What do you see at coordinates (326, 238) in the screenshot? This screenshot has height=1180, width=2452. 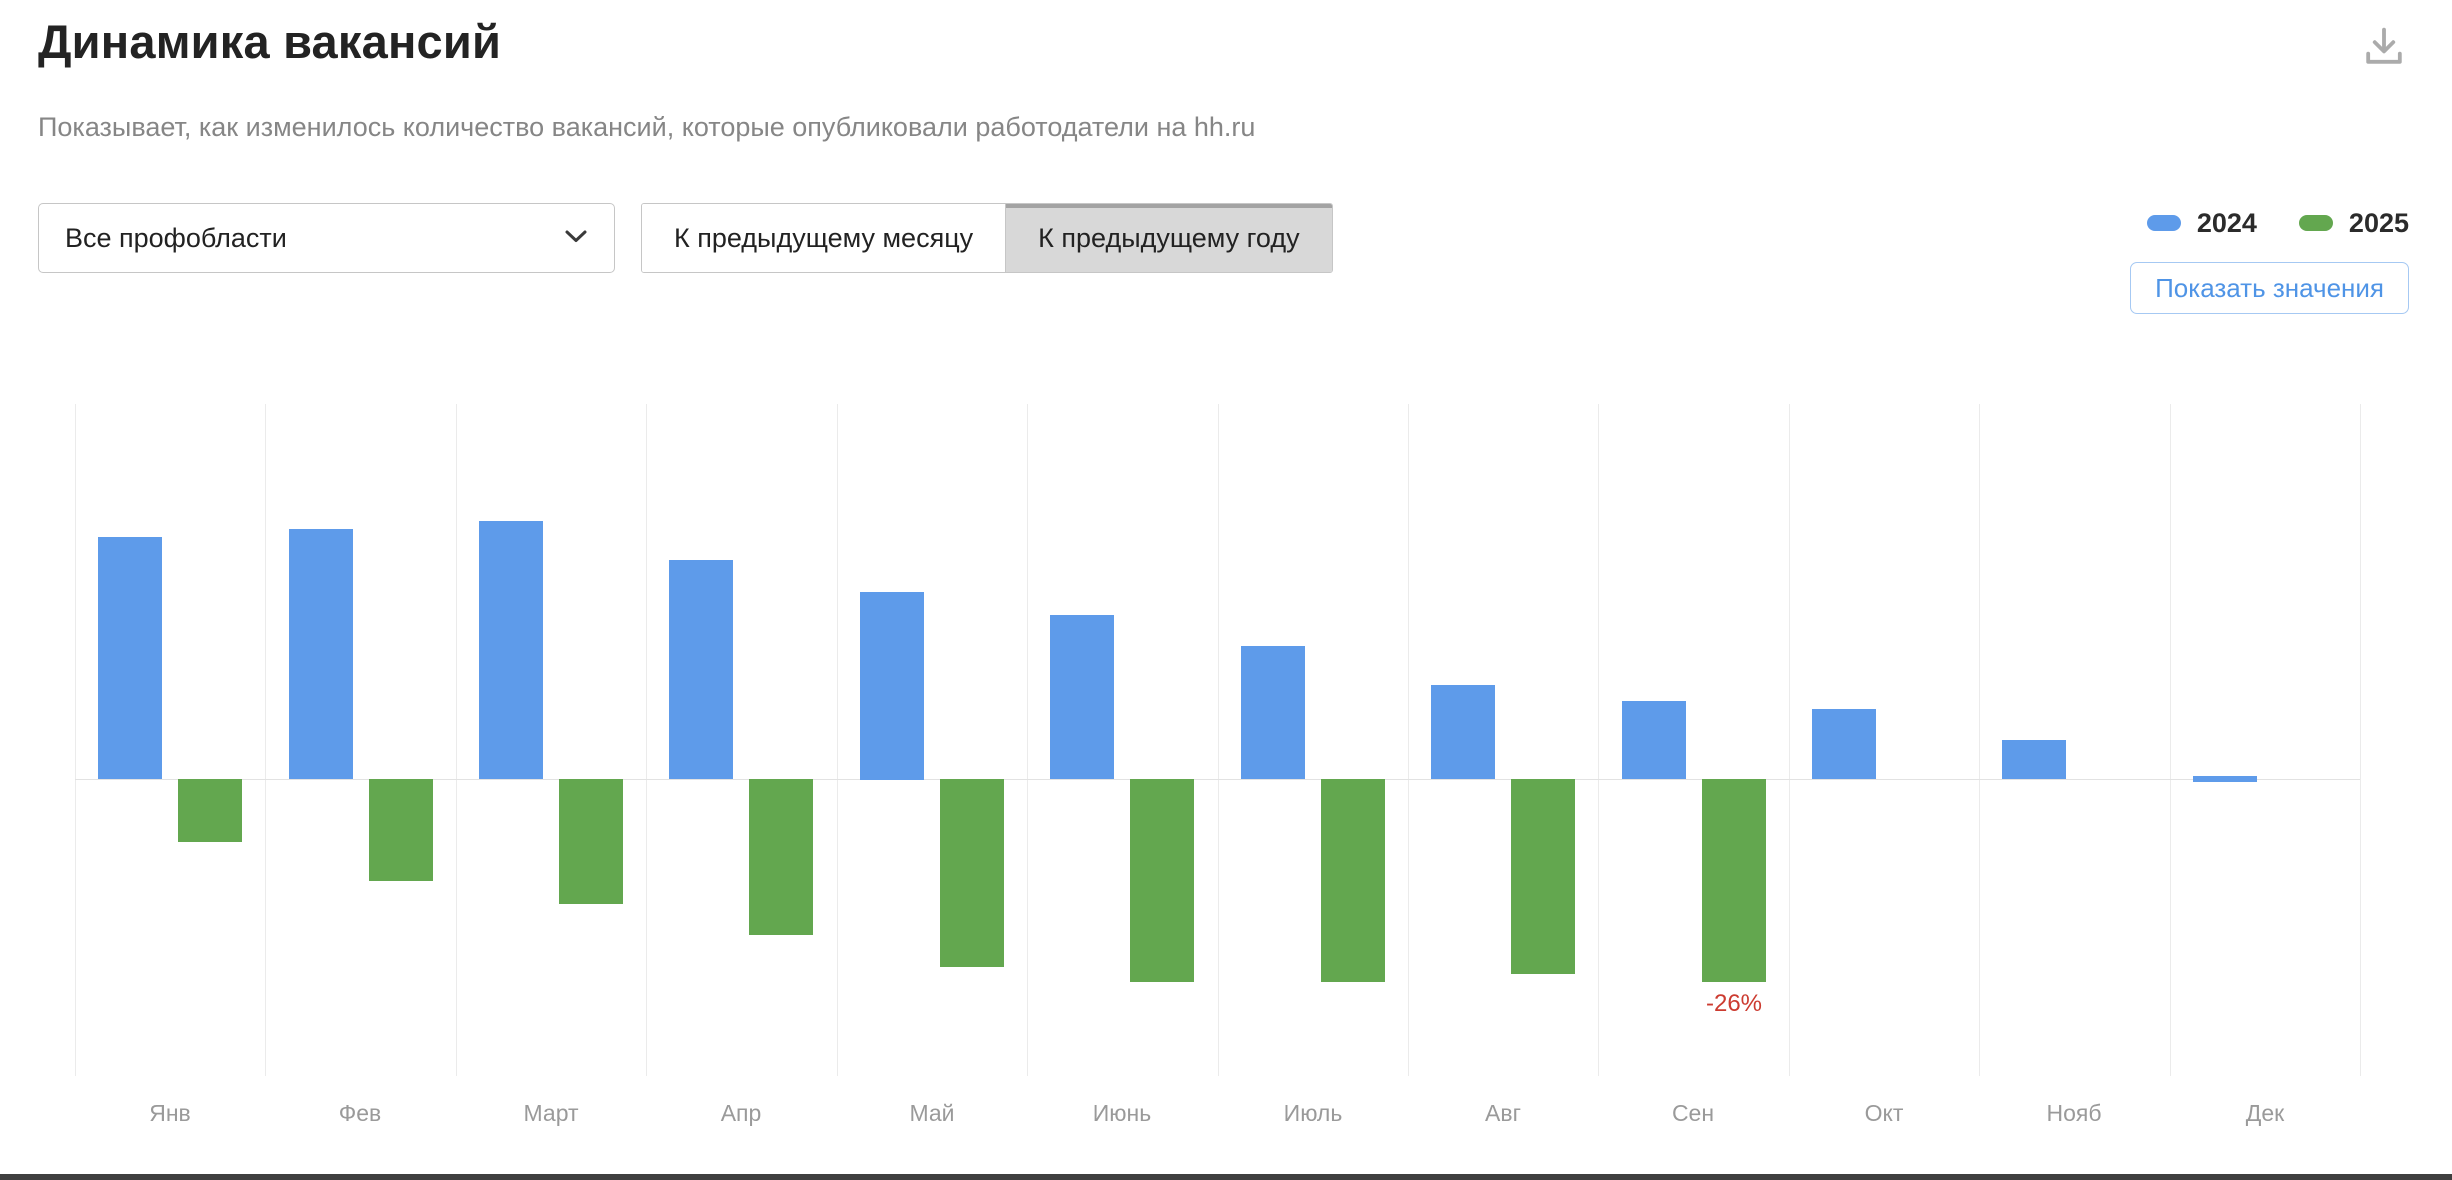 I see `profarea-select: Все профобласти` at bounding box center [326, 238].